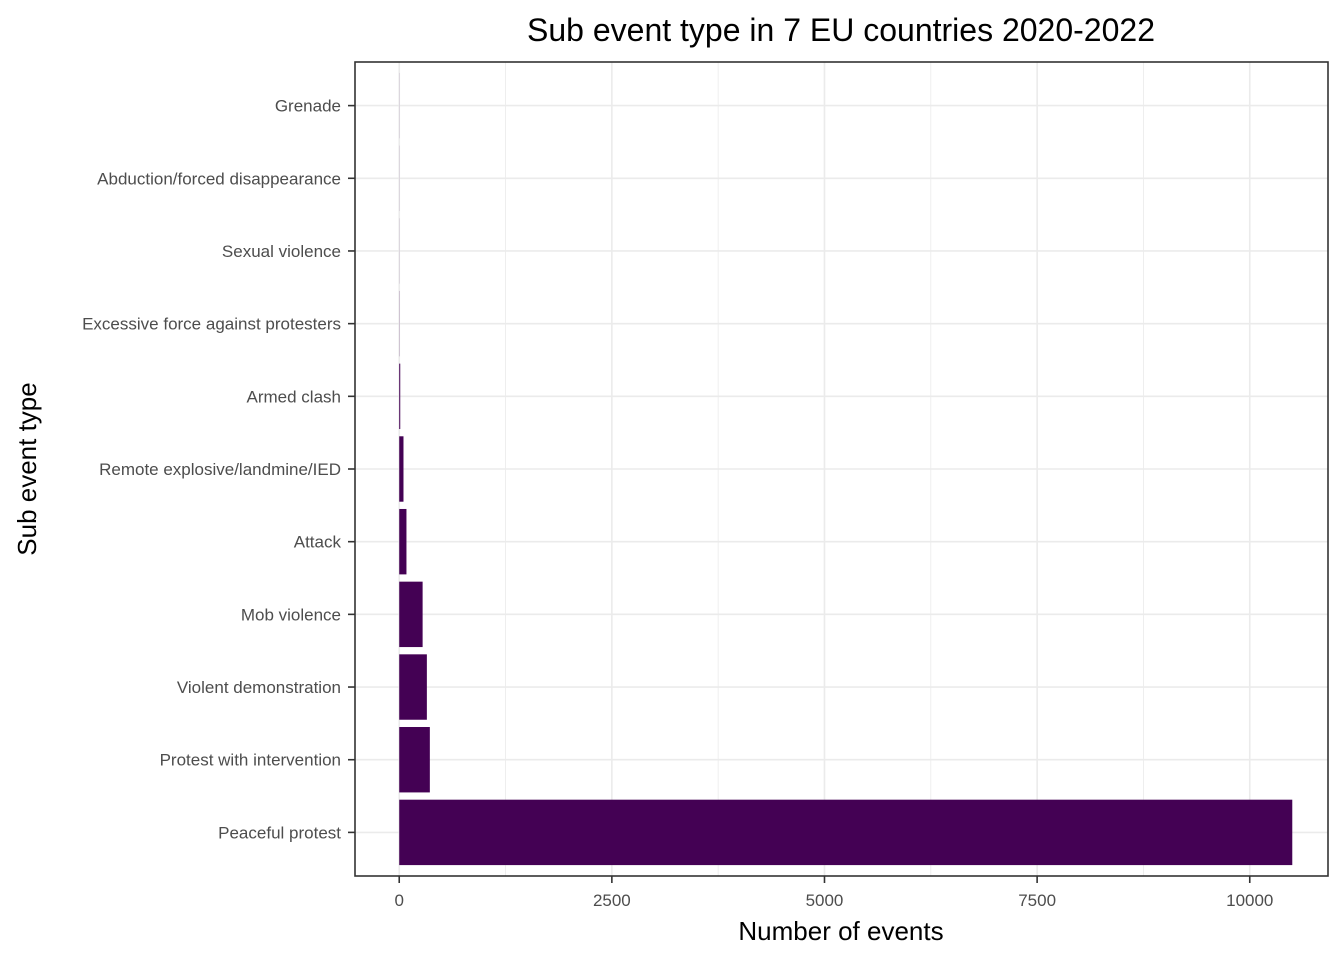 This screenshot has height=960, width=1344. Describe the element at coordinates (294, 396) in the screenshot. I see `y-tick-label: Armed clash` at that location.